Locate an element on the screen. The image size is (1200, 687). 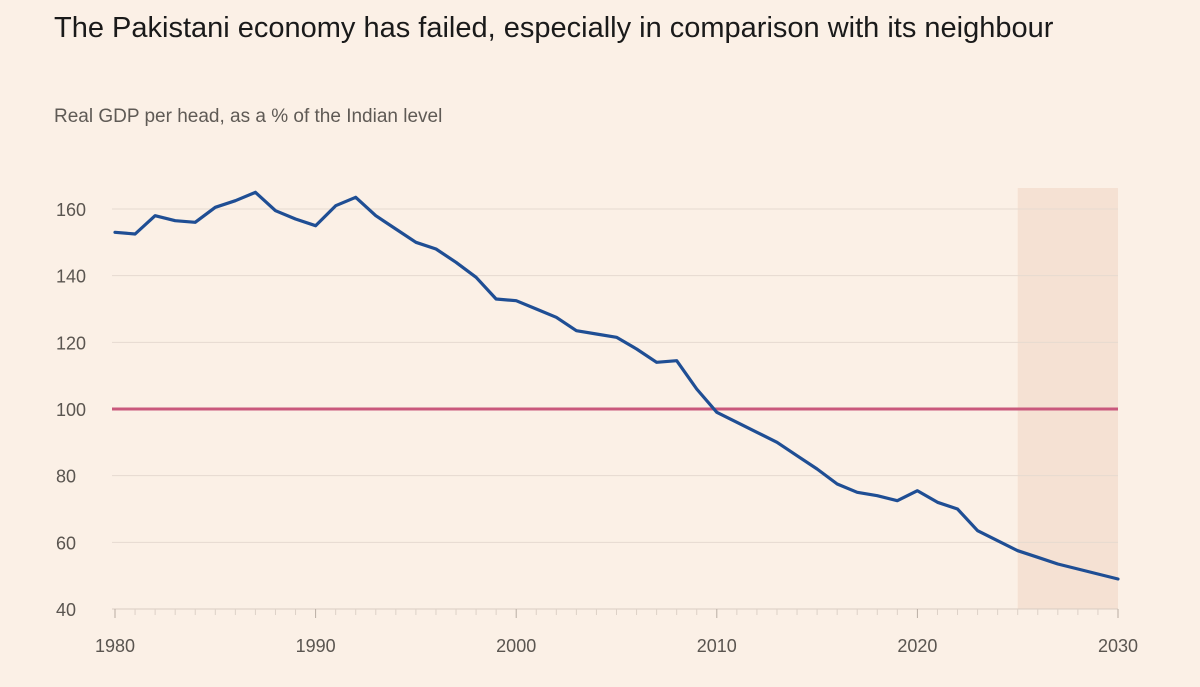
y-tick-label-60: 60 is located at coordinates (66, 543).